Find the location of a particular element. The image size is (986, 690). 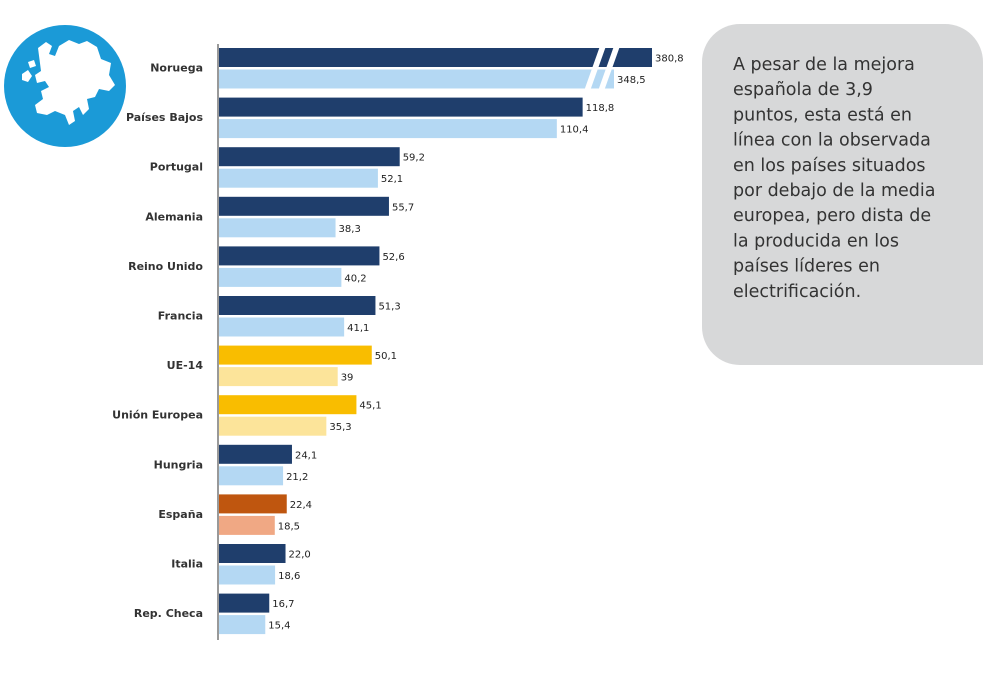

category-label: España is located at coordinates (180, 514).